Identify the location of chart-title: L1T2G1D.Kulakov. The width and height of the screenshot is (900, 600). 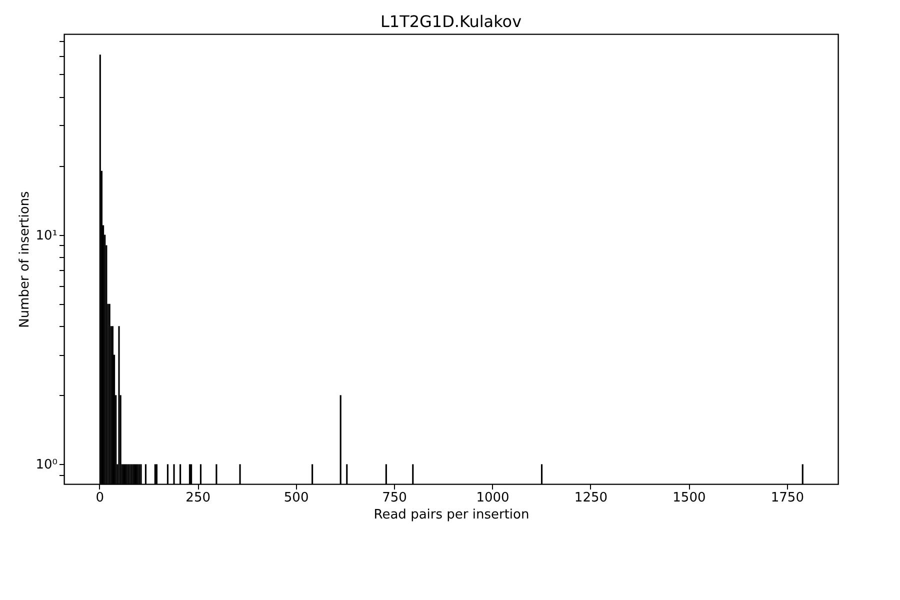
(451, 21).